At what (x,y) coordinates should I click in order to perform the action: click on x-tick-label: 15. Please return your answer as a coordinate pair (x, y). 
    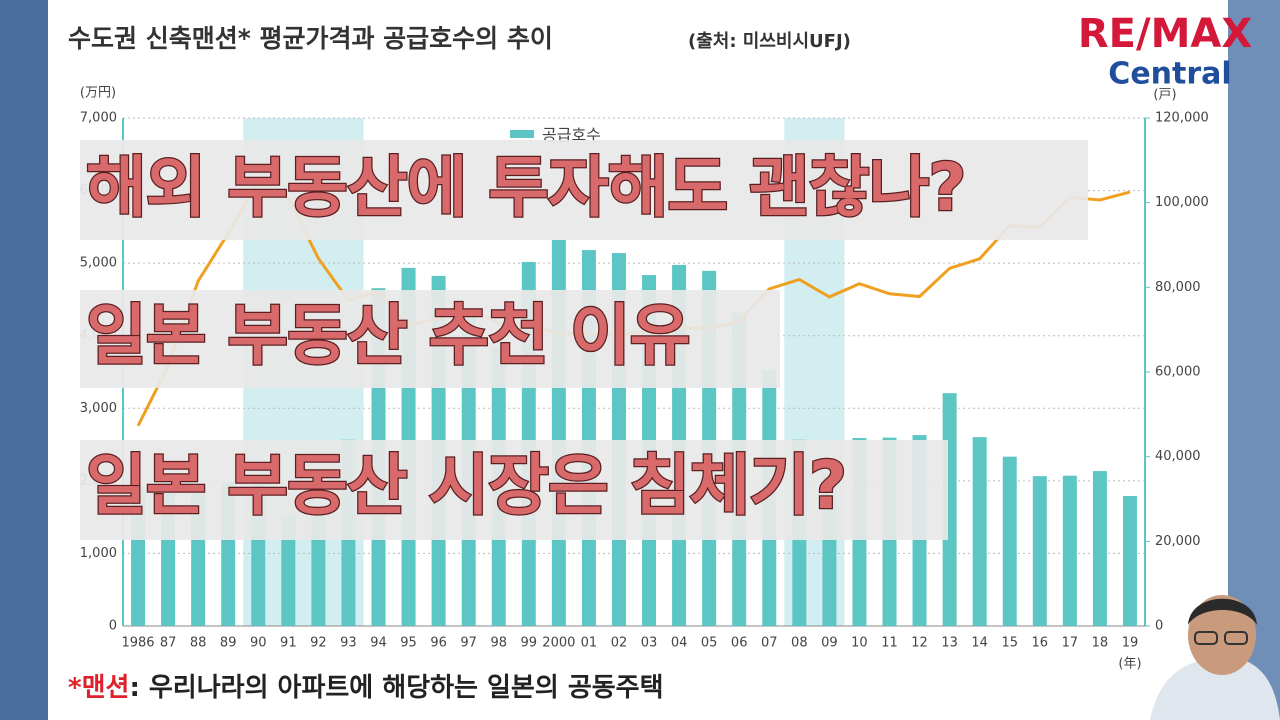
    Looking at the image, I should click on (1009, 643).